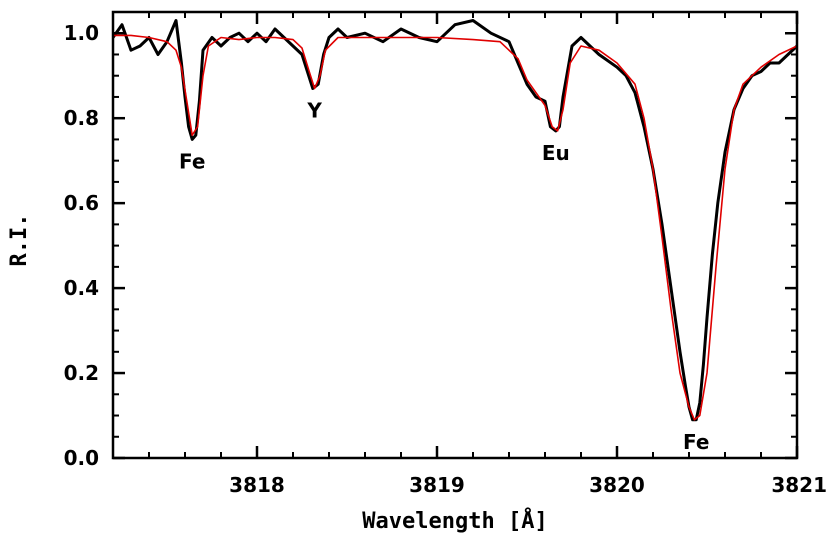  I want to click on y-tick-label: 0.2, so click(81, 373).